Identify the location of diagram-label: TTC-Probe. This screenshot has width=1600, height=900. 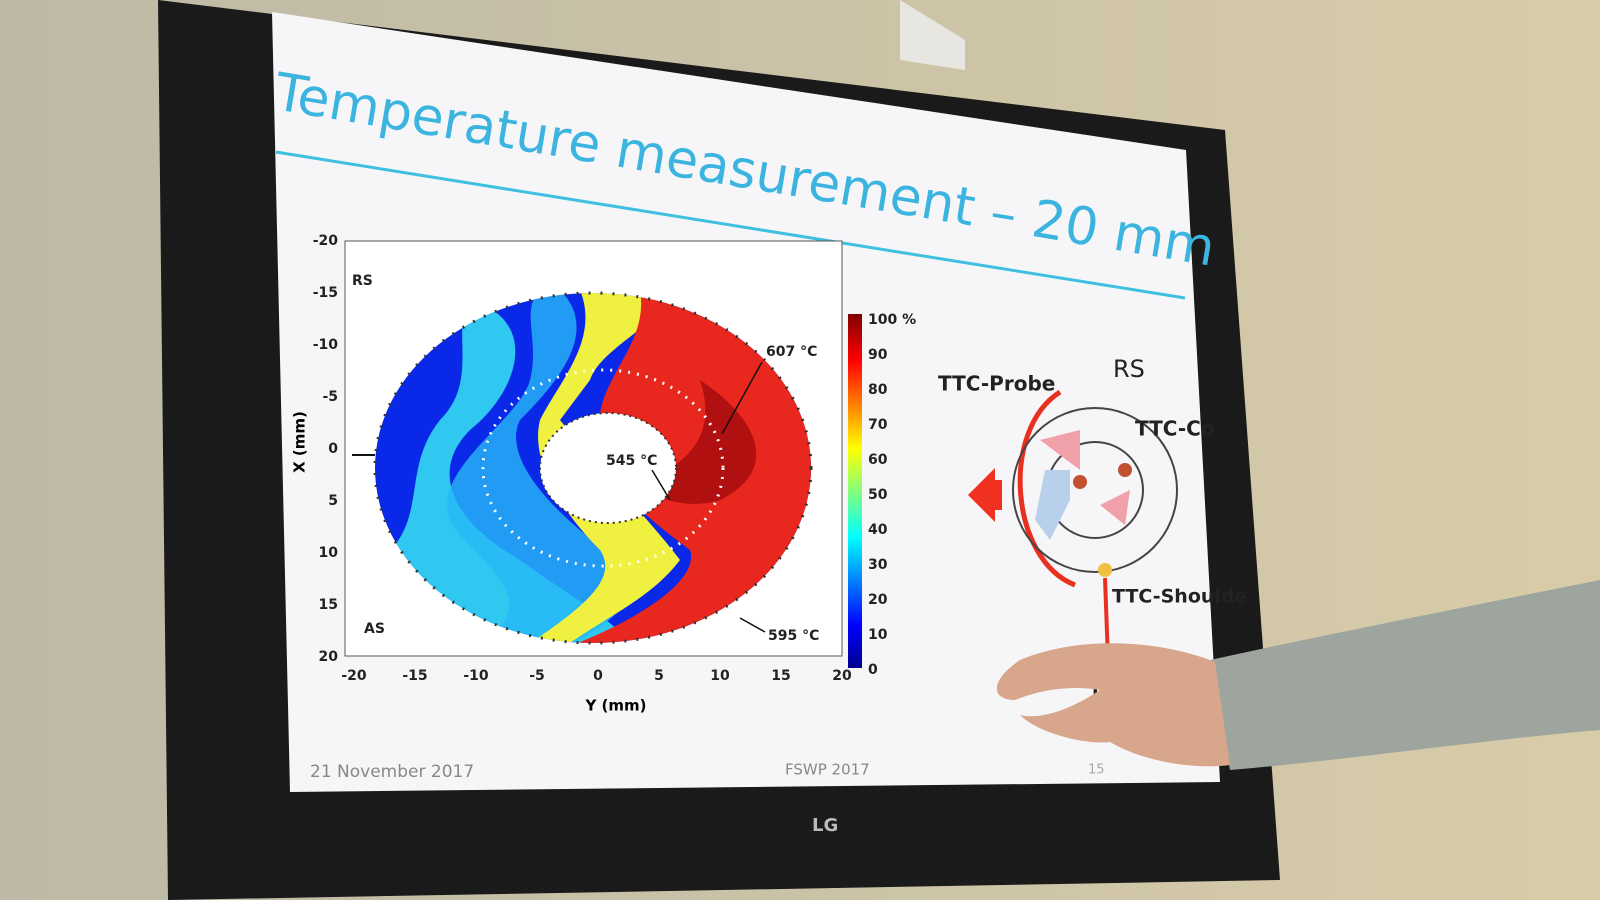
(996, 384).